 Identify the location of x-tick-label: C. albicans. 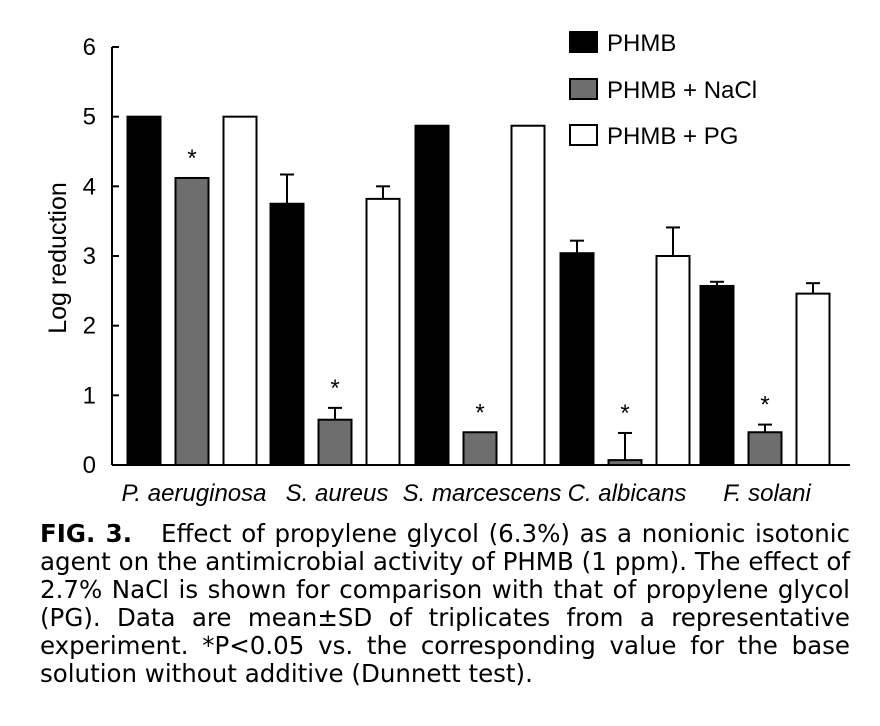
(627, 493).